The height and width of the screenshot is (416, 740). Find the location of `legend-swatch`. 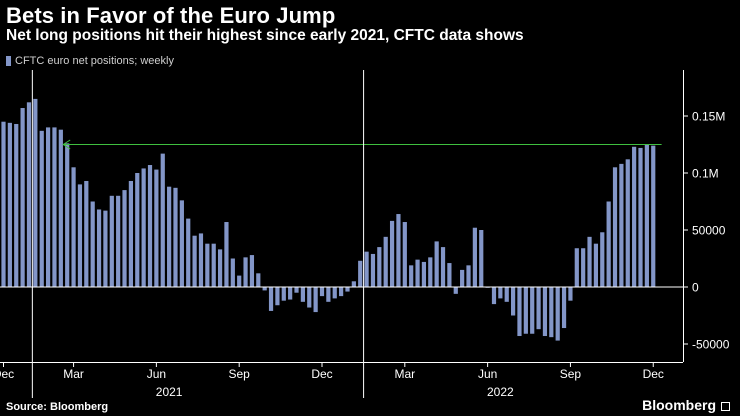

legend-swatch is located at coordinates (8, 61).